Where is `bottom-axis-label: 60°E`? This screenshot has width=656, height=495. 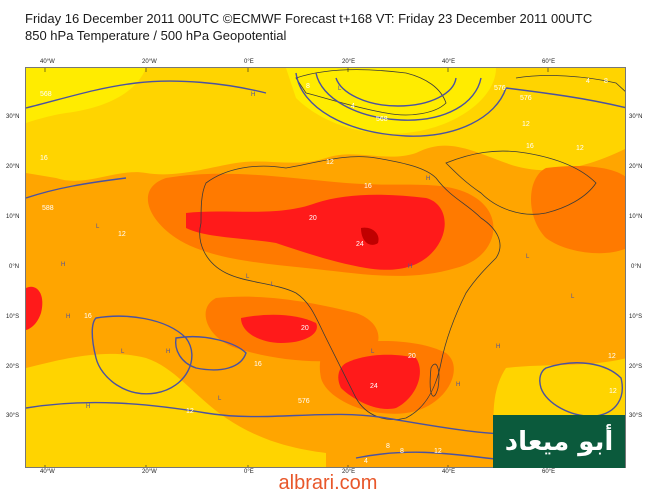
bottom-axis-label: 60°E is located at coordinates (549, 472).